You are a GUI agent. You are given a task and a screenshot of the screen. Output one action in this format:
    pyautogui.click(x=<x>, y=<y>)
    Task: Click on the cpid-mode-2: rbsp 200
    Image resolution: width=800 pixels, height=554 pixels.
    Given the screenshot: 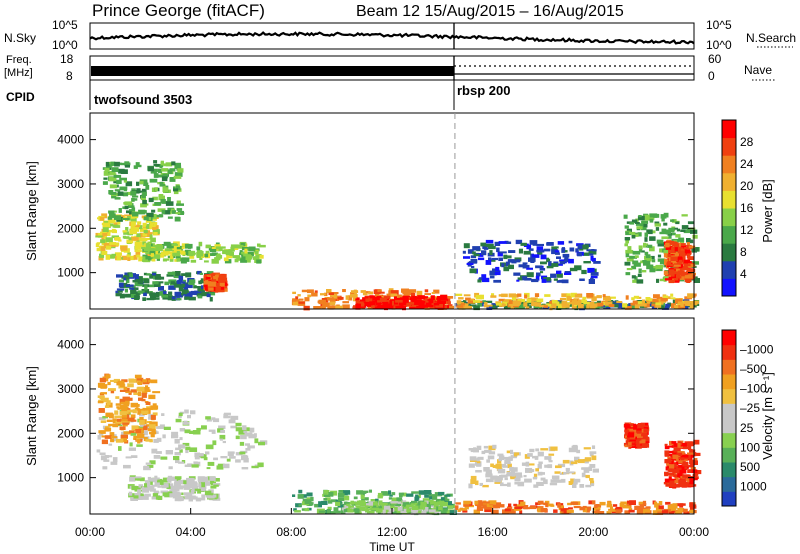 What is the action you would take?
    pyautogui.click(x=483, y=90)
    